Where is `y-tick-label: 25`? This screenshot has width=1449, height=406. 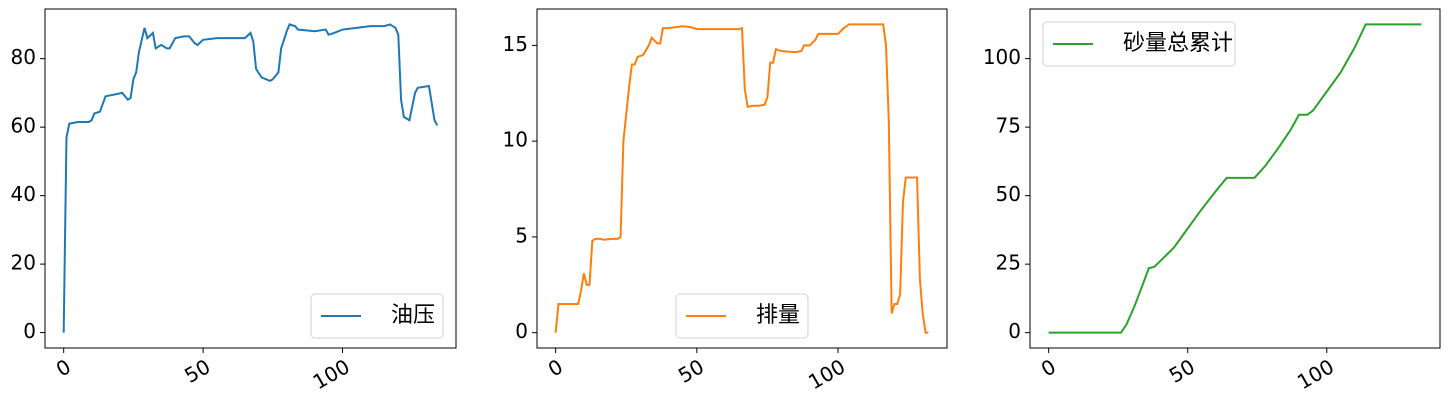
y-tick-label: 25 is located at coordinates (1008, 263).